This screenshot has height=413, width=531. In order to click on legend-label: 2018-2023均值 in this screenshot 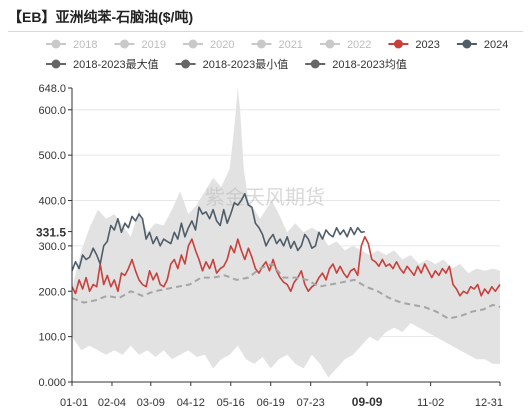, I will do `click(369, 64)`.